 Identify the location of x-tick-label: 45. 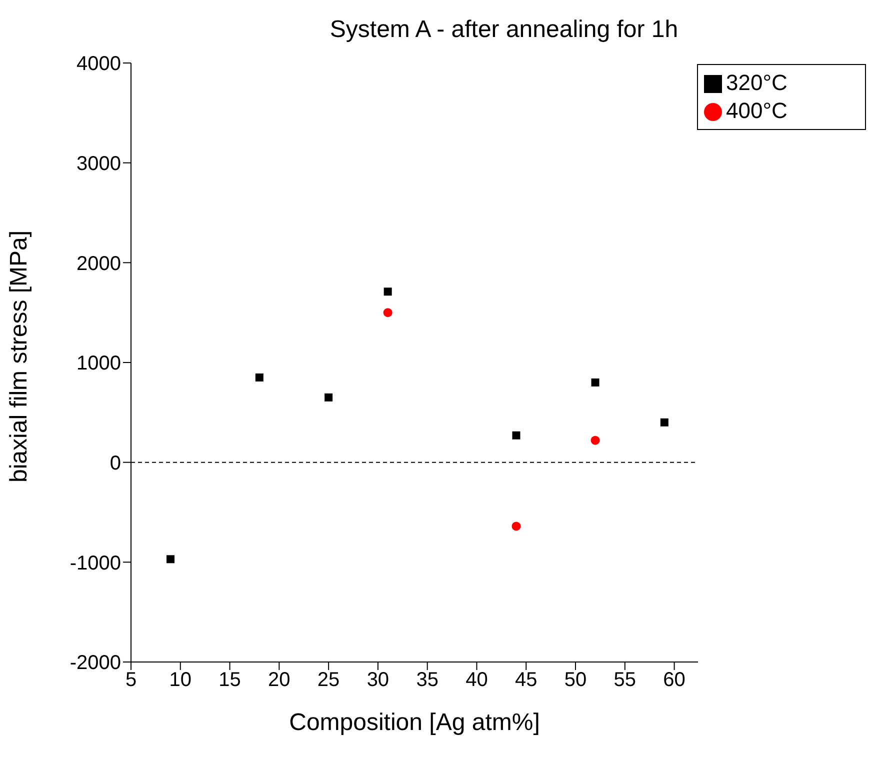
(526, 680).